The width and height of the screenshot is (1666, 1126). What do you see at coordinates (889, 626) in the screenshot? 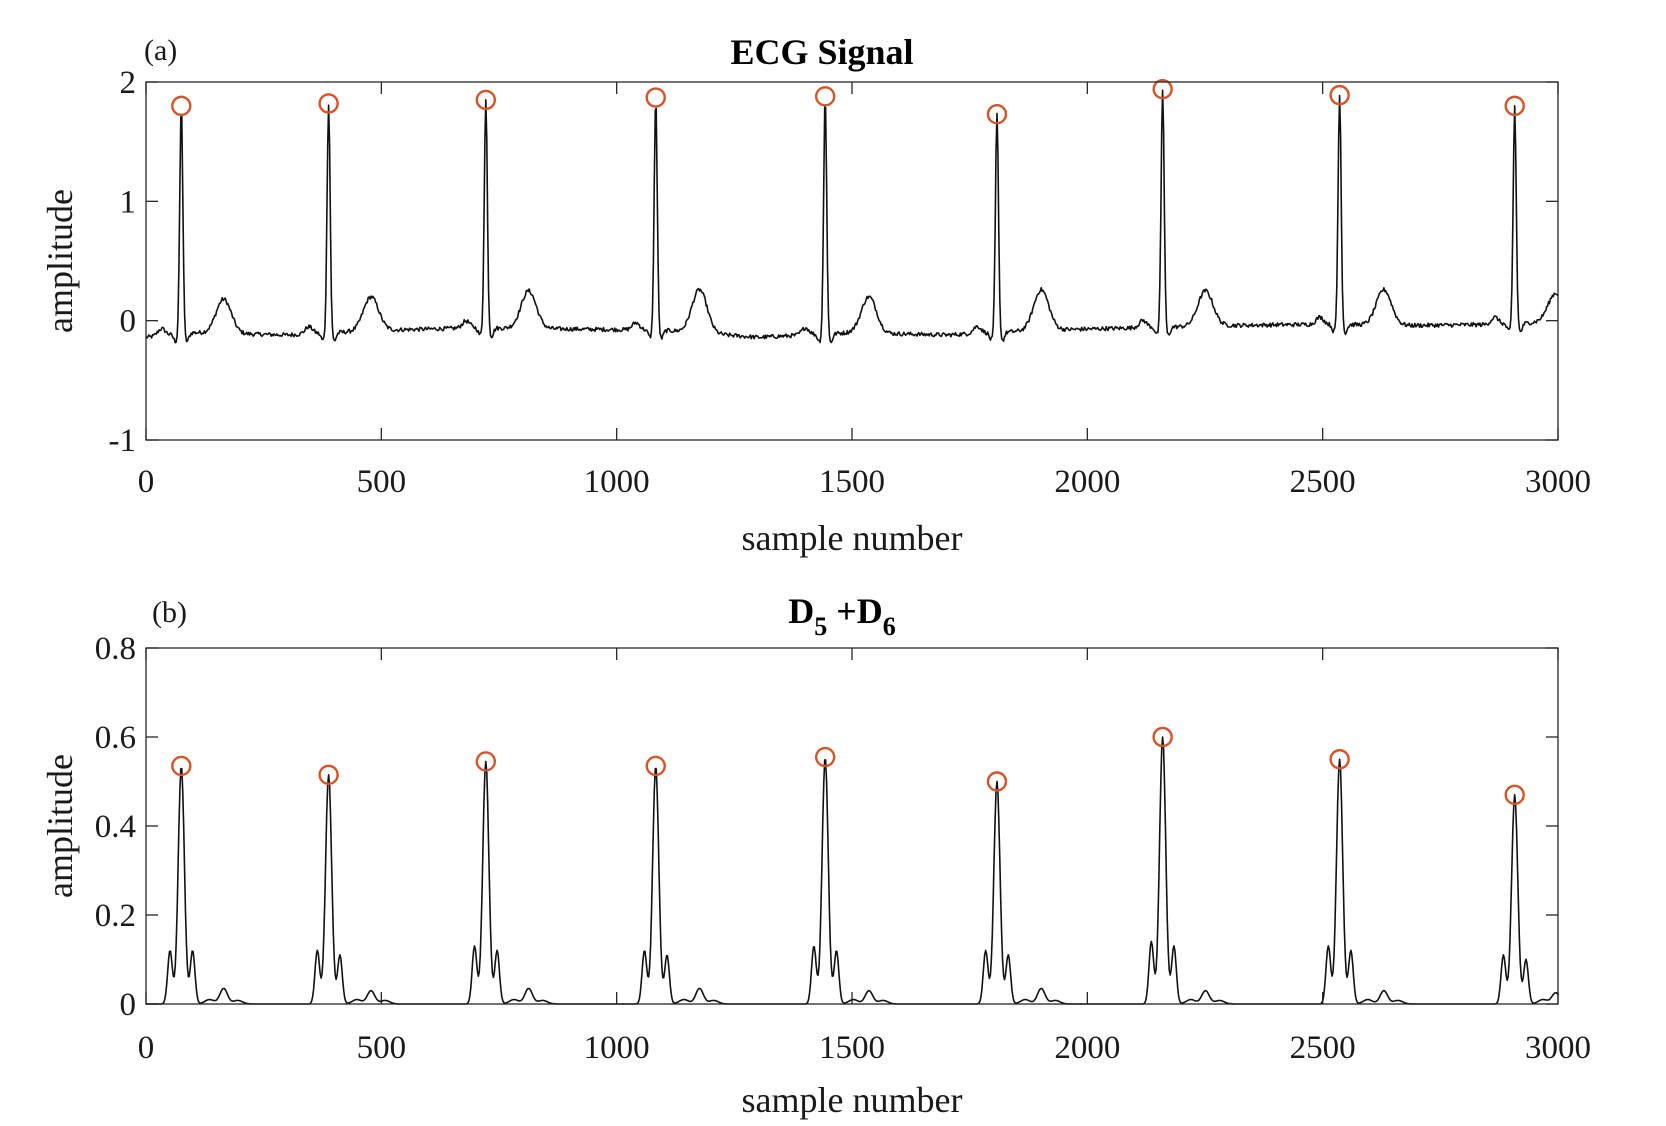
I see `panel-b-title-sub2: 6` at bounding box center [889, 626].